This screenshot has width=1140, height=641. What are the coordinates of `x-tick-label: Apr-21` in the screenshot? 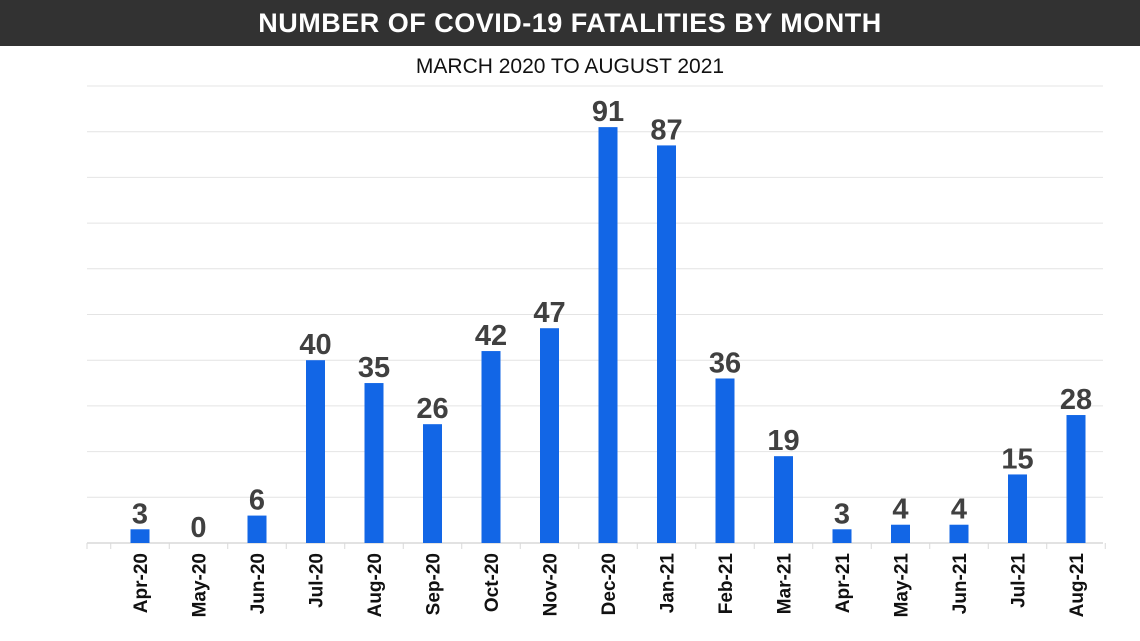 It's located at (843, 583).